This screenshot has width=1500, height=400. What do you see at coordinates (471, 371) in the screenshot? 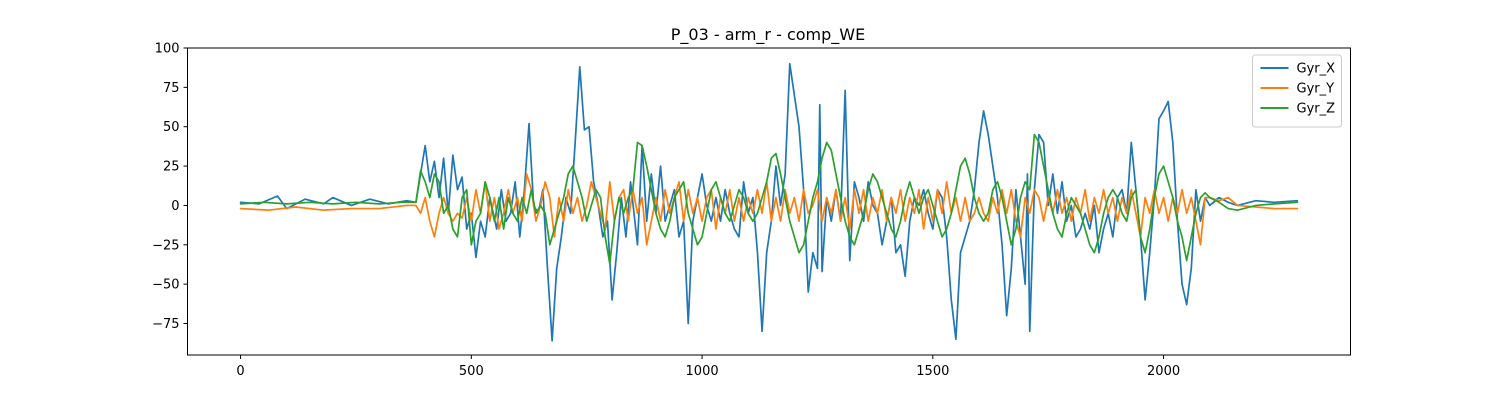
I see `x-tick-label: 500` at bounding box center [471, 371].